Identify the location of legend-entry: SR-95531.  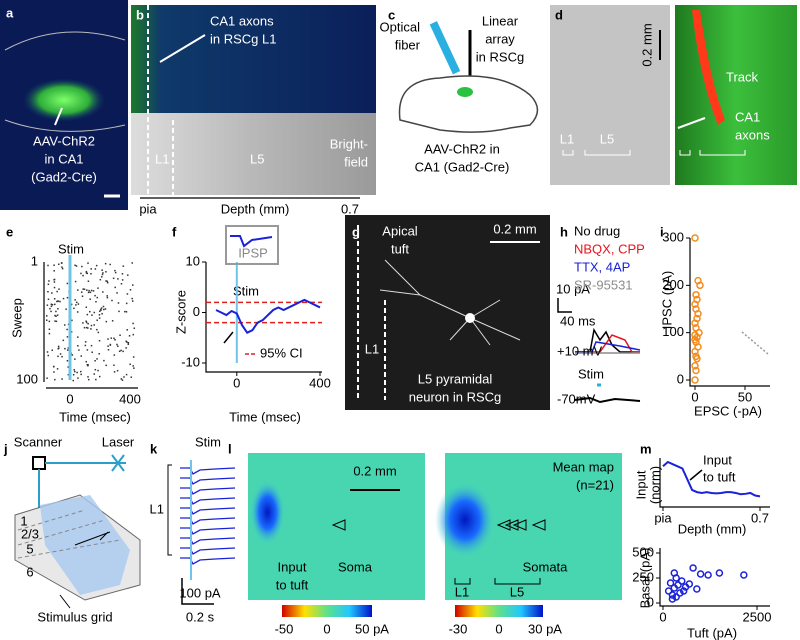
(603, 284).